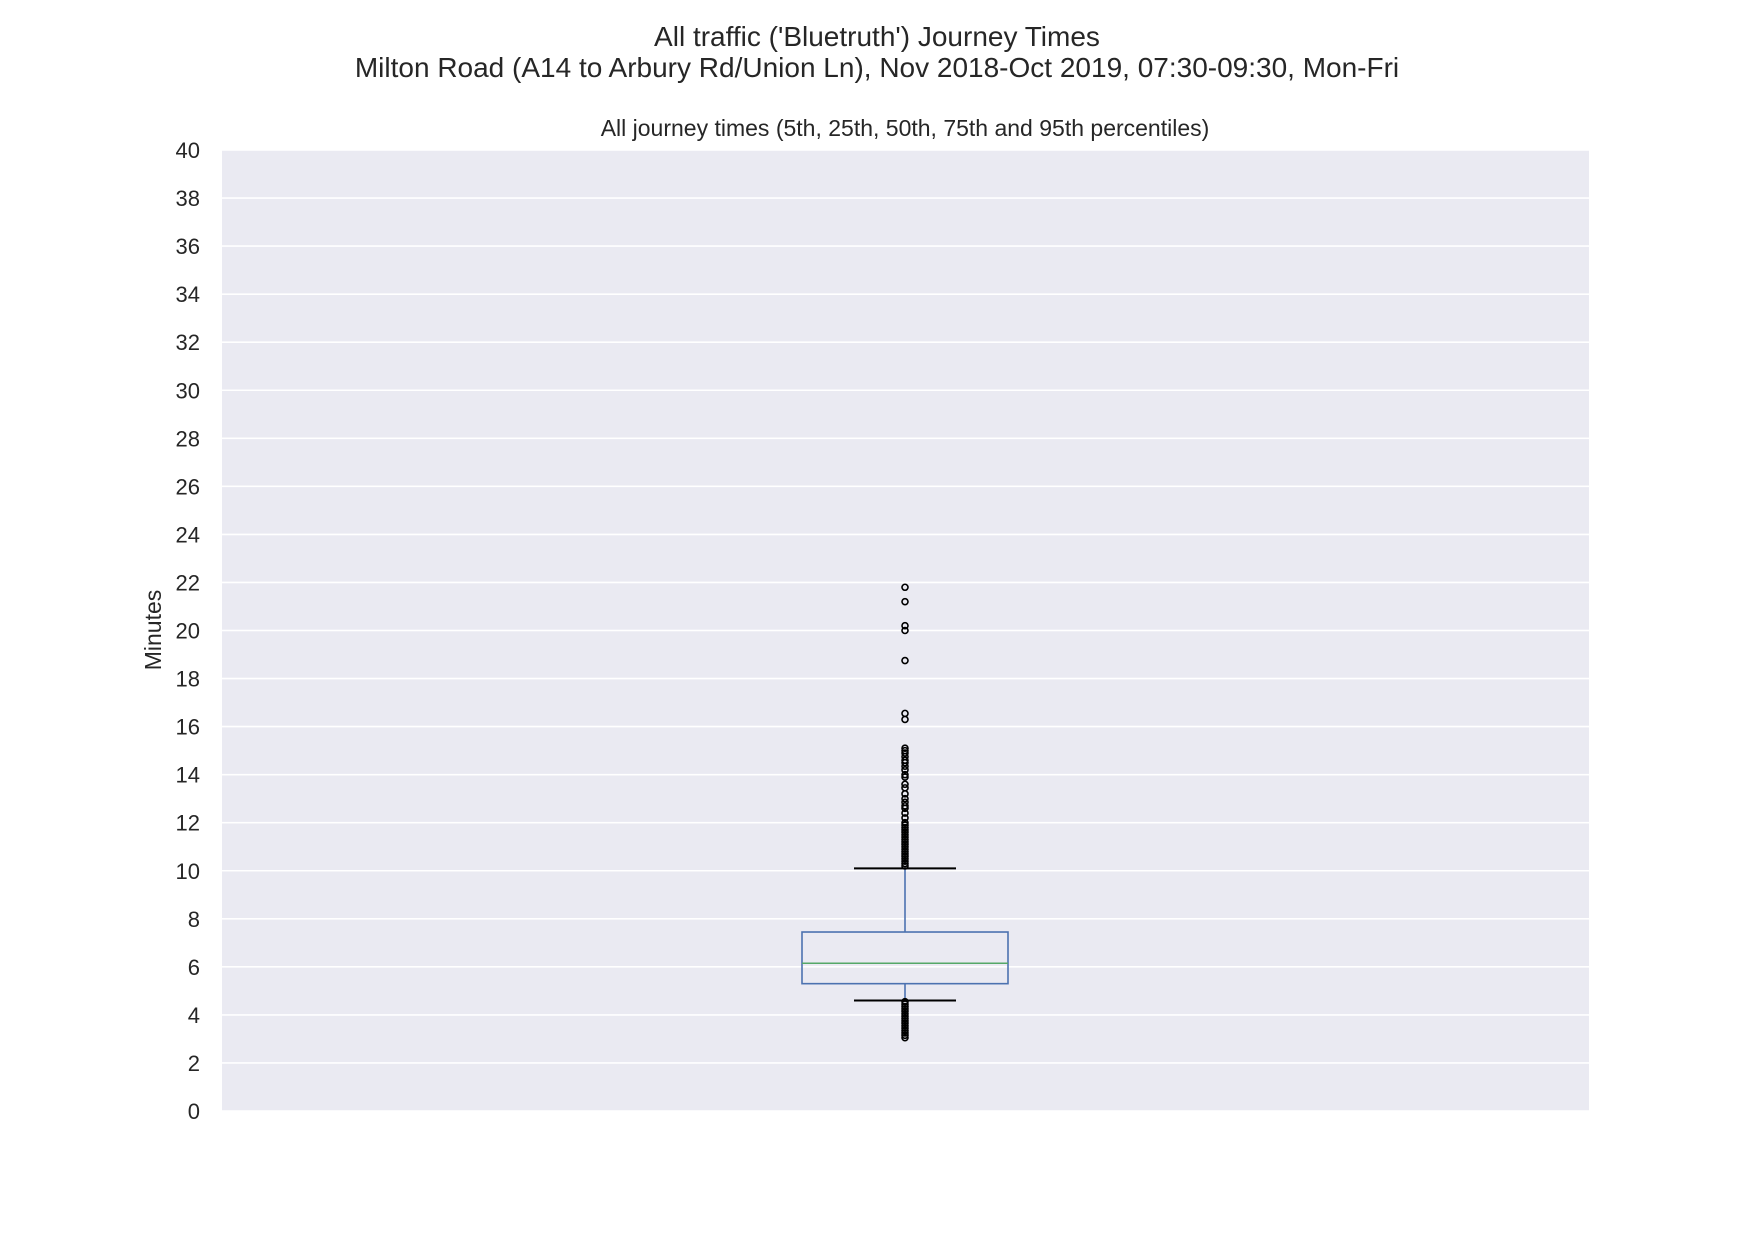 The width and height of the screenshot is (1754, 1241). What do you see at coordinates (188, 150) in the screenshot?
I see `y-tick-label: 40` at bounding box center [188, 150].